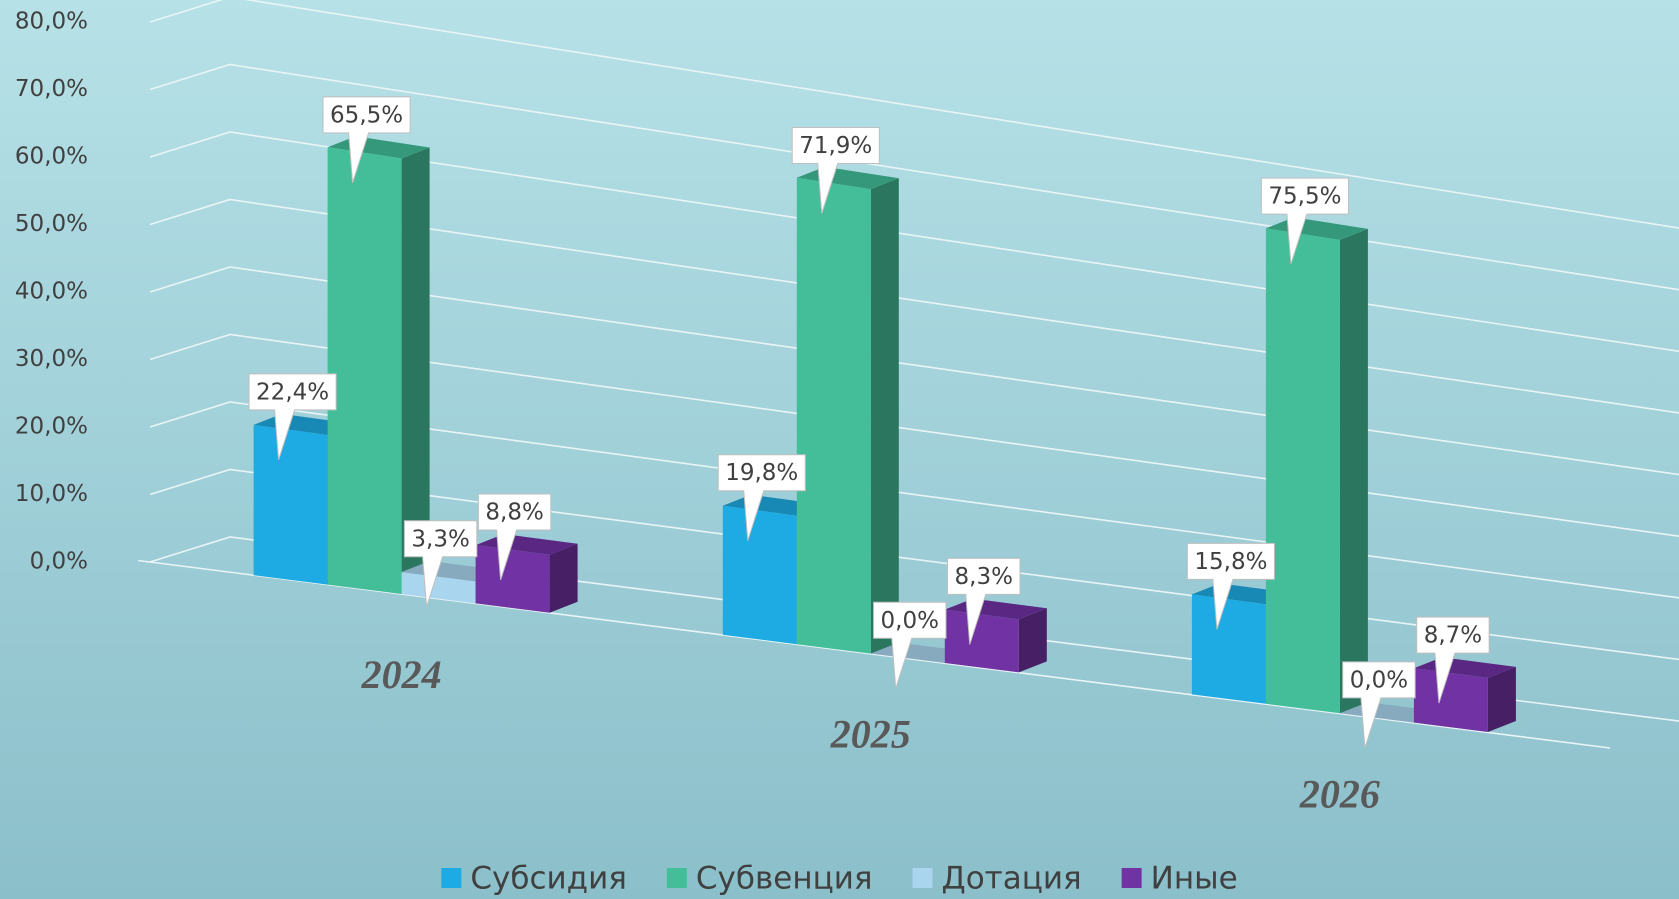 Image resolution: width=1679 pixels, height=899 pixels. Describe the element at coordinates (51, 224) in the screenshot. I see `y-tick-label: 50,0%` at that location.